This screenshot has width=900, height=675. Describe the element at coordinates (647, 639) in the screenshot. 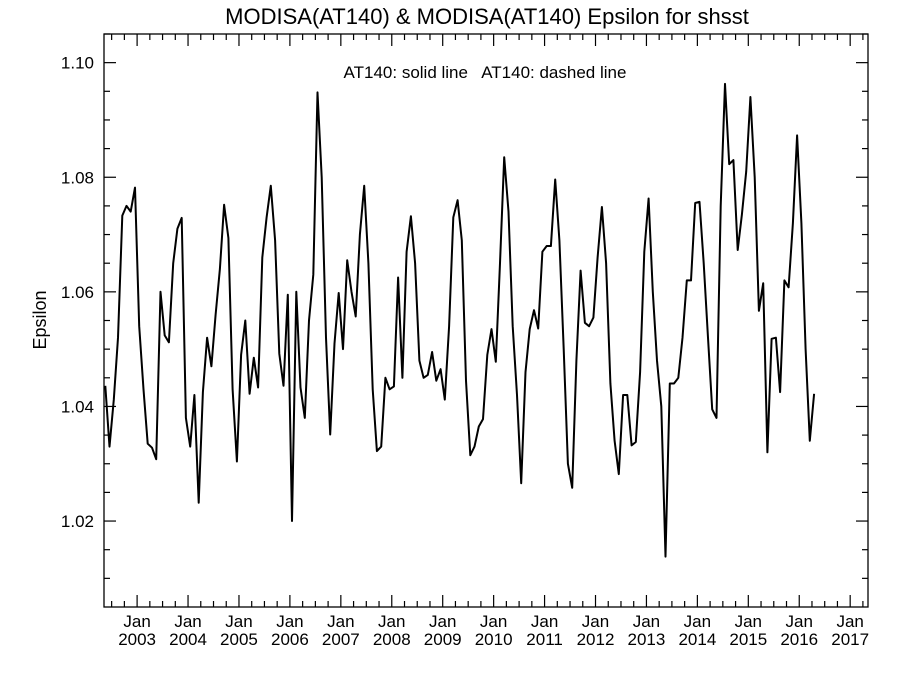

I see `x-tick-label-year: 2013` at that location.